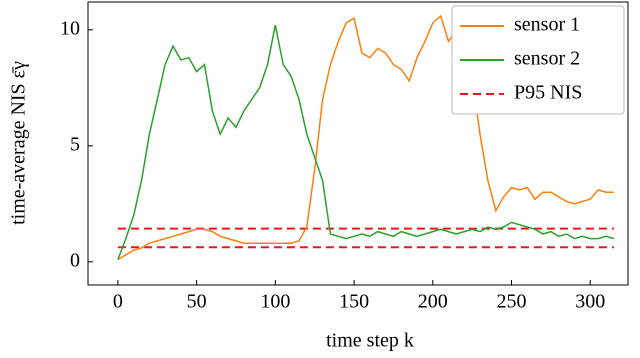 Image resolution: width=640 pixels, height=358 pixels. Describe the element at coordinates (197, 302) in the screenshot. I see `x-tick-label: 50` at that location.